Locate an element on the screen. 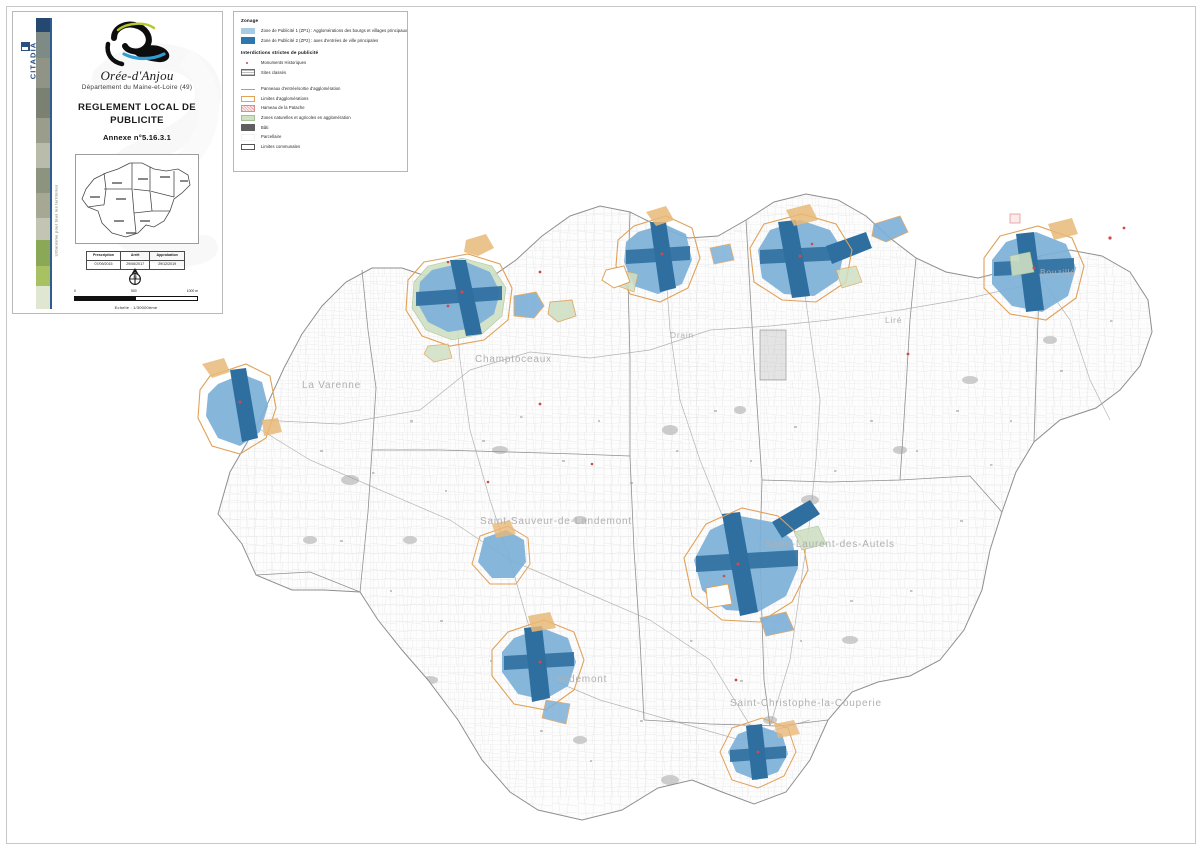 The height and width of the screenshot is (850, 1202). swan-logo-icon is located at coordinates (137, 44).